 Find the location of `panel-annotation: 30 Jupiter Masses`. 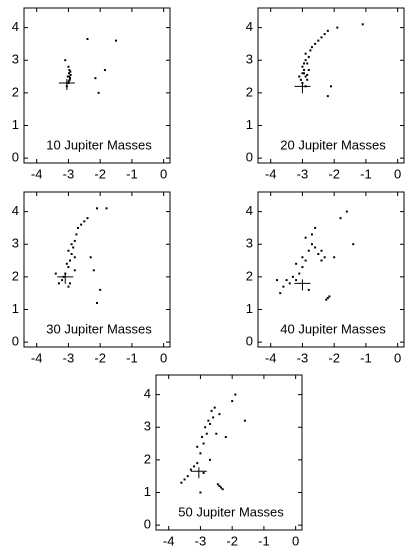

panel-annotation: 30 Jupiter Masses is located at coordinates (99, 328).